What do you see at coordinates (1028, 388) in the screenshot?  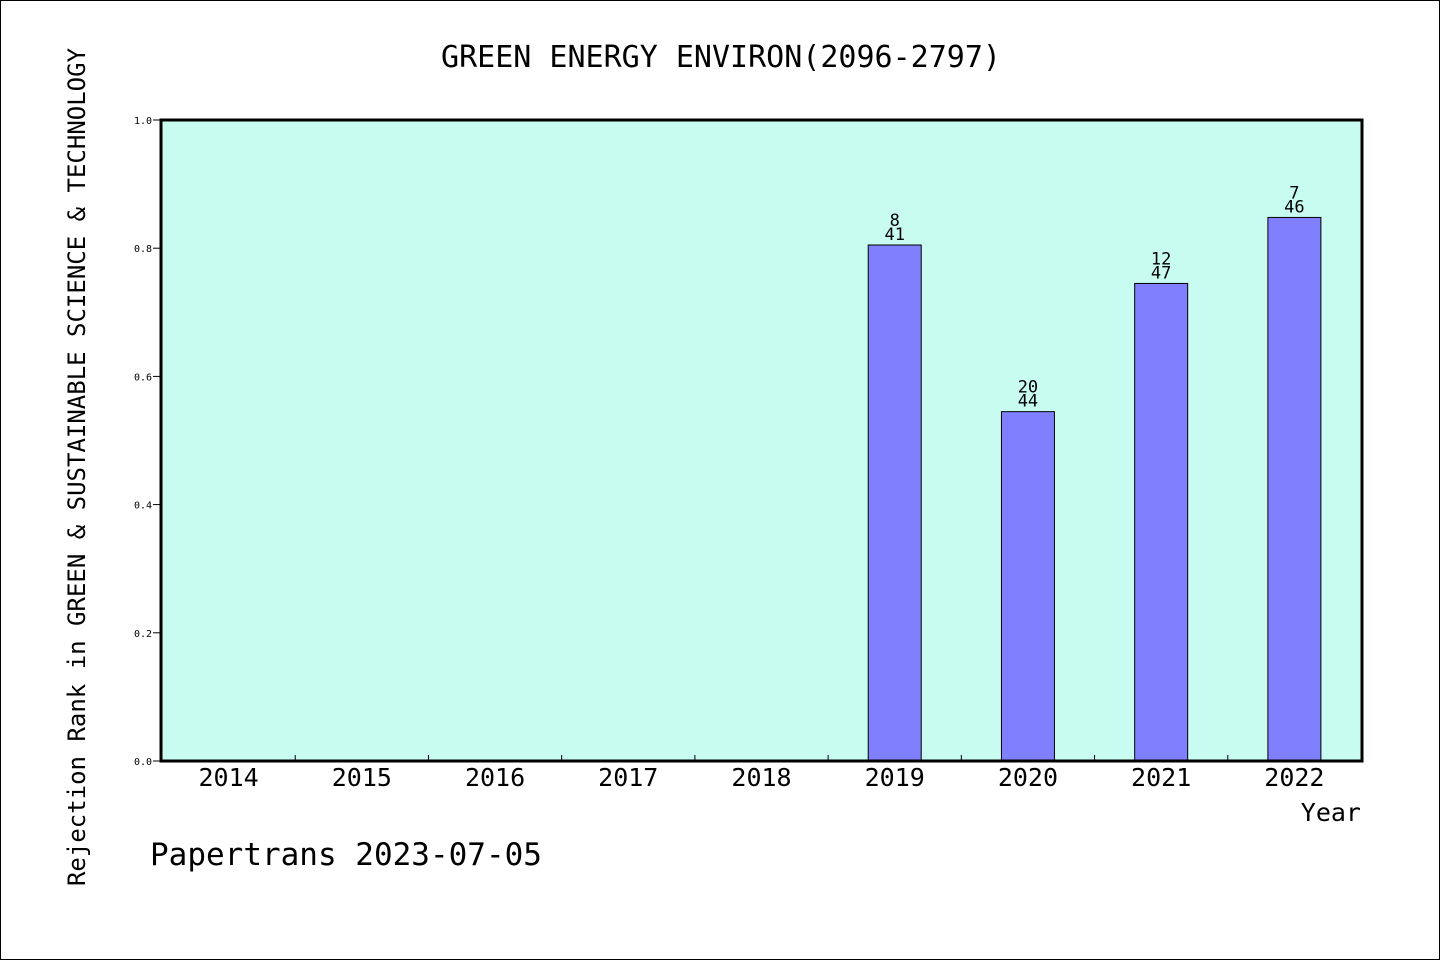 I see `bar-rank-label: 20` at bounding box center [1028, 388].